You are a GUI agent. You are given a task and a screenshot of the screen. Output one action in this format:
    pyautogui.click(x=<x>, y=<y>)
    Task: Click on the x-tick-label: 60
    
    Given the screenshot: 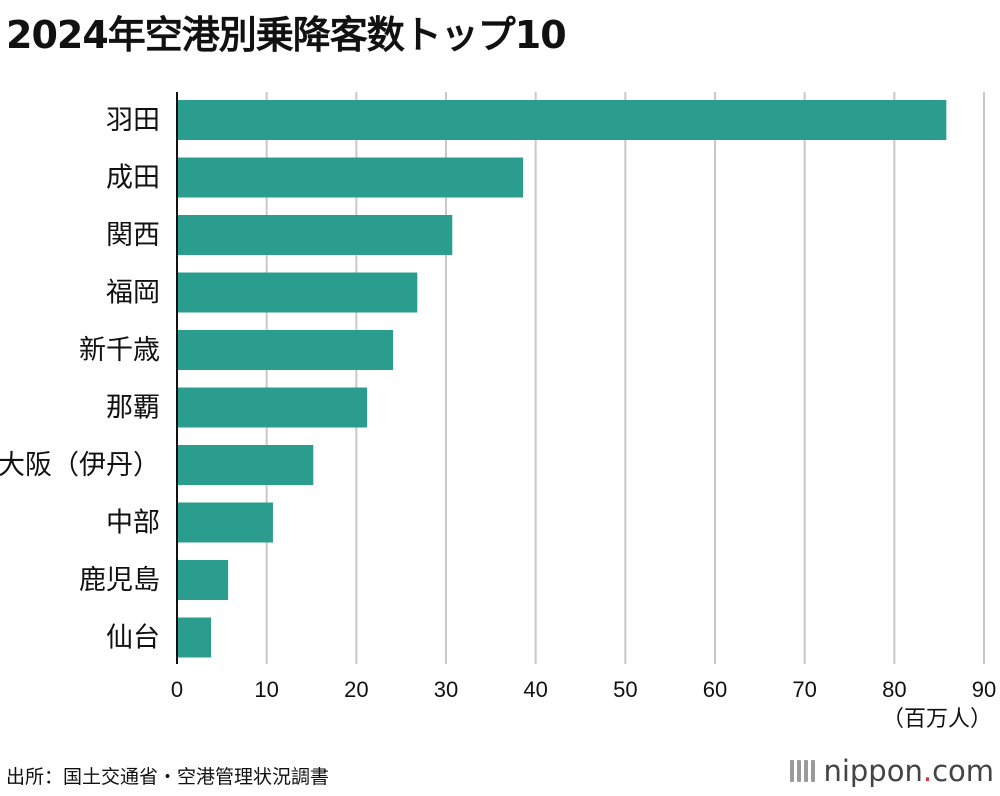 What is the action you would take?
    pyautogui.click(x=715, y=689)
    